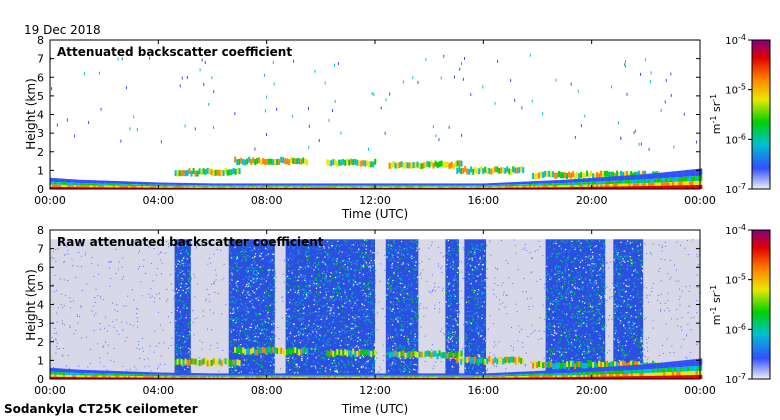  Describe the element at coordinates (738, 114) in the screenshot. I see `colorbar-ticks: 10-710-610-510-4` at that location.